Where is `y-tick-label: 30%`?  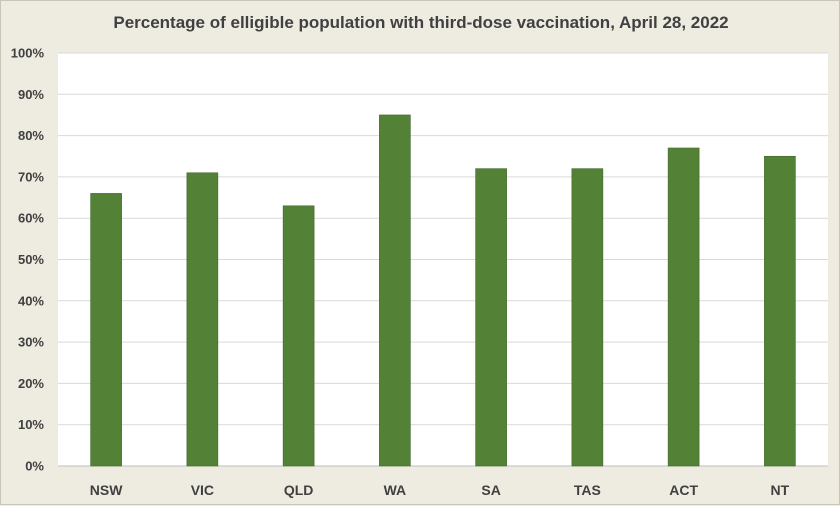 y-tick-label: 30% is located at coordinates (31, 342).